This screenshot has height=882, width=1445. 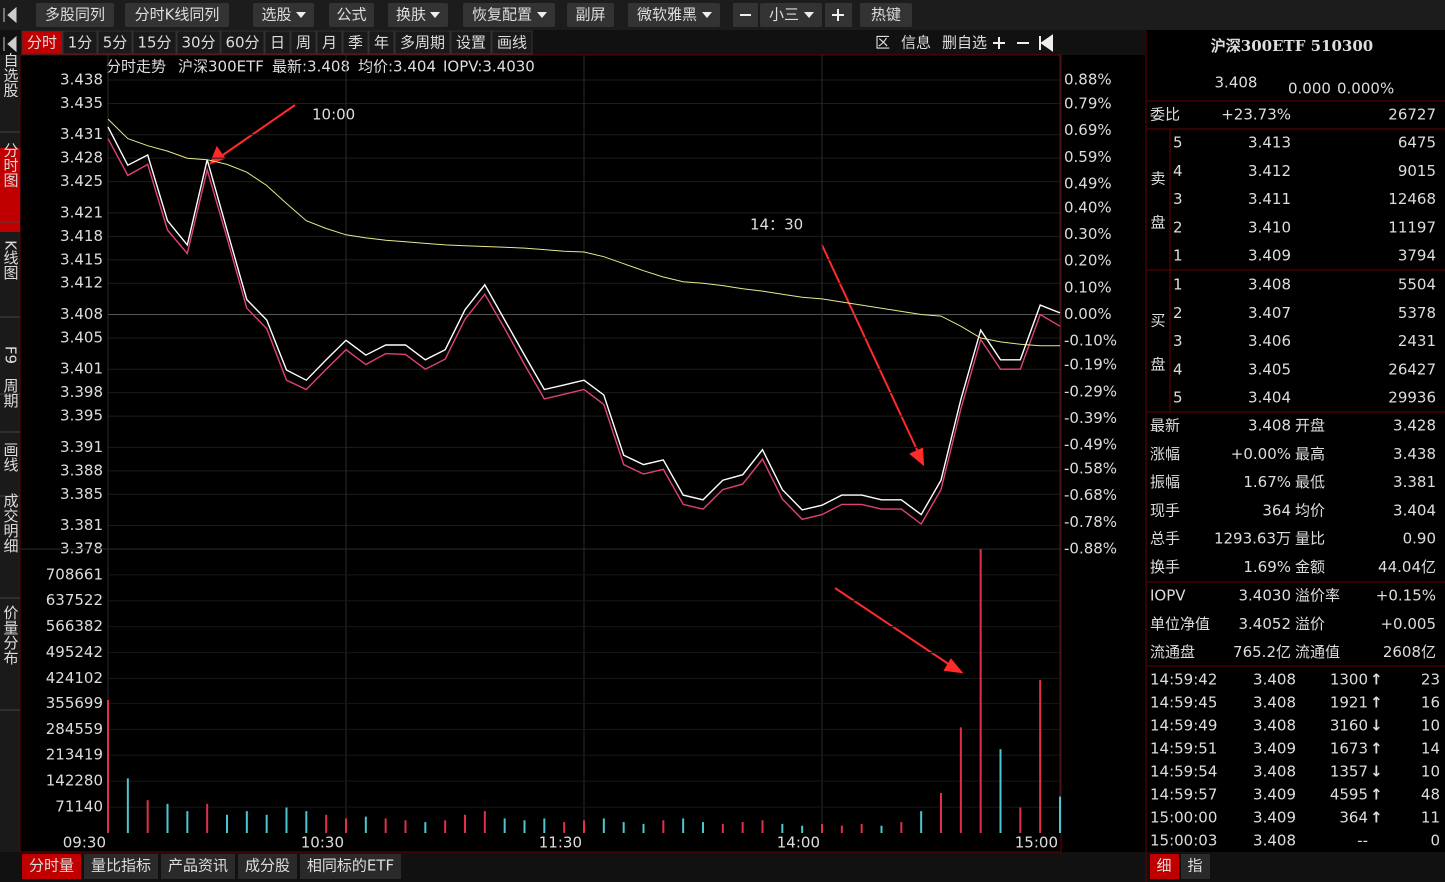 I want to click on sidebar-bg, so click(x=10, y=453).